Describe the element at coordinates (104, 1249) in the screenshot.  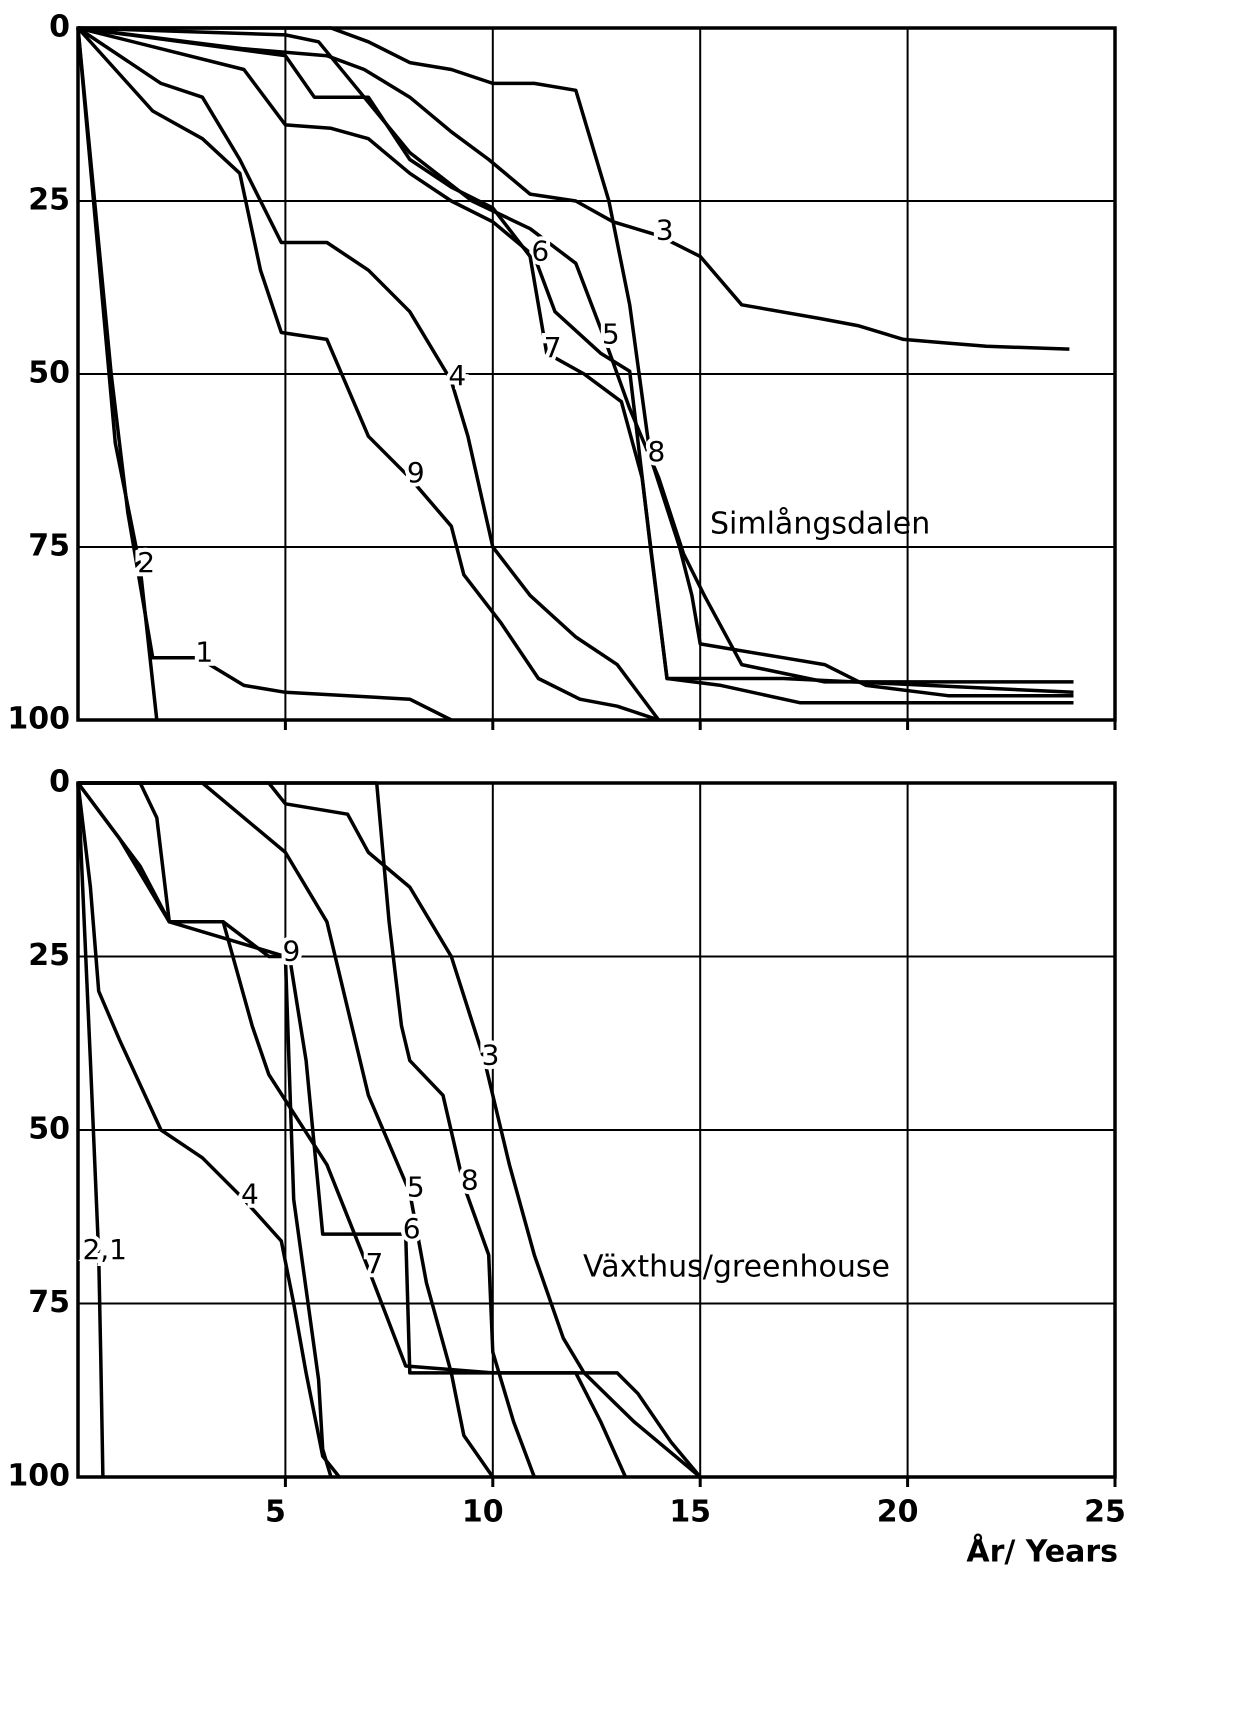
I see `series-label: 2,1` at that location.